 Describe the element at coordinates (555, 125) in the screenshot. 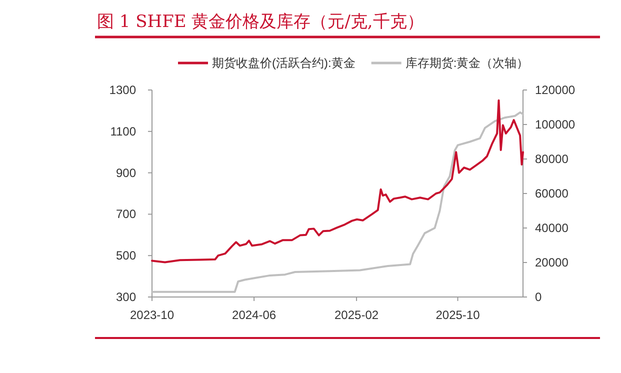

I see `y2-tick-label: 100000` at that location.